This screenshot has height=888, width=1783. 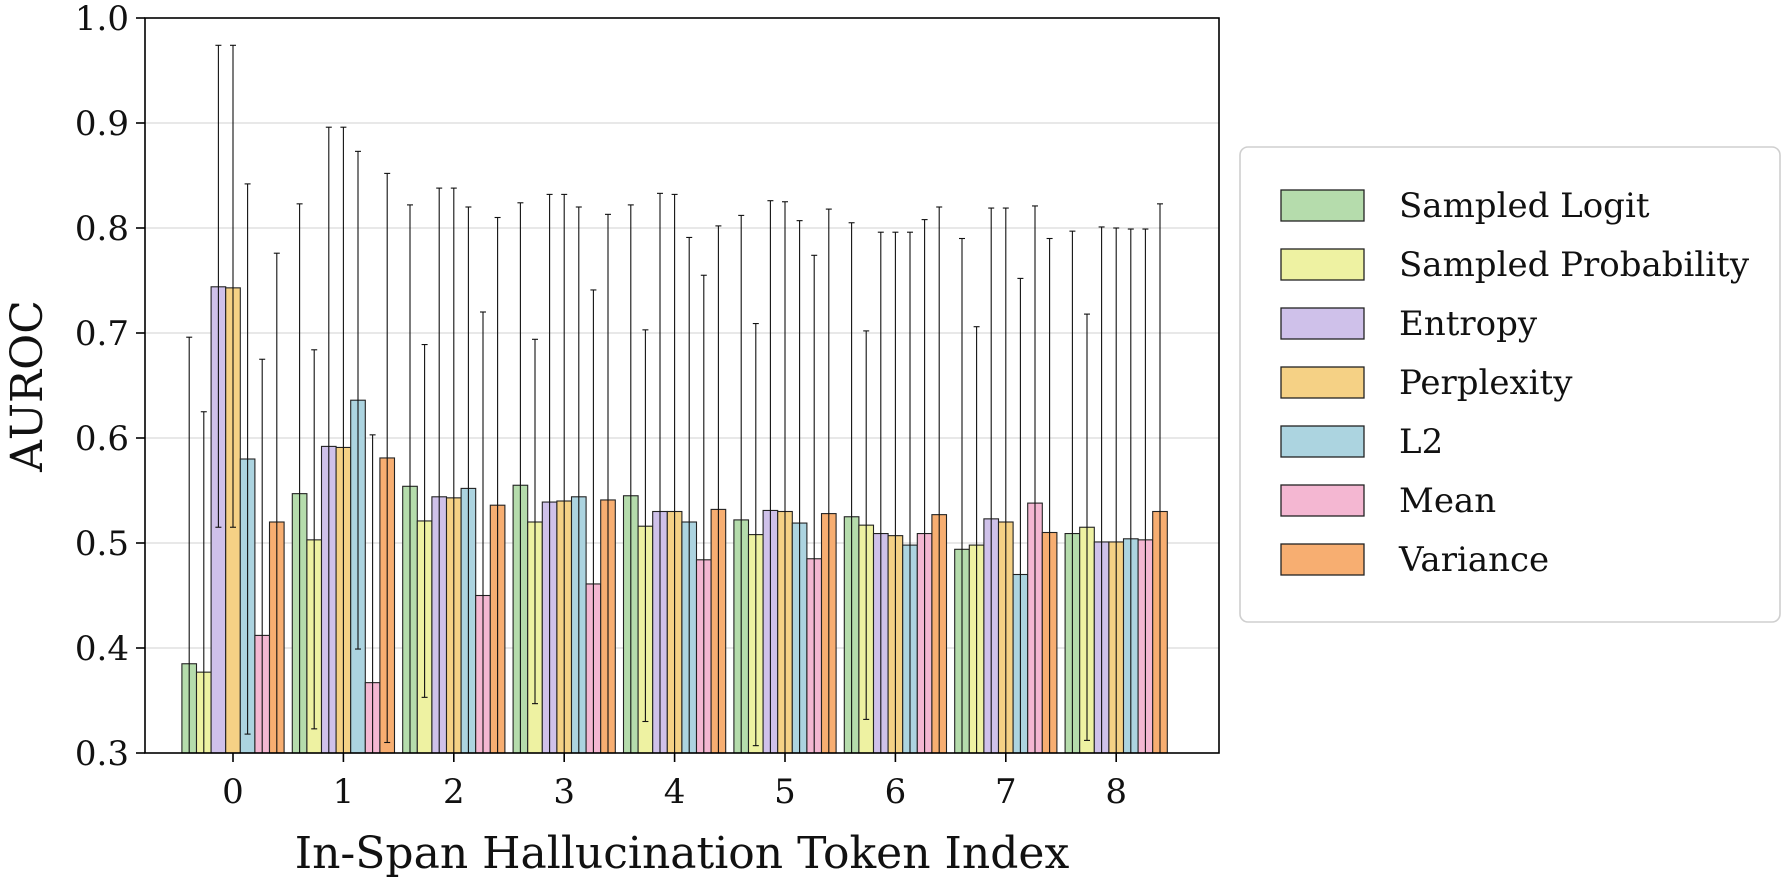 I want to click on legend-label: L2, so click(x=1421, y=442).